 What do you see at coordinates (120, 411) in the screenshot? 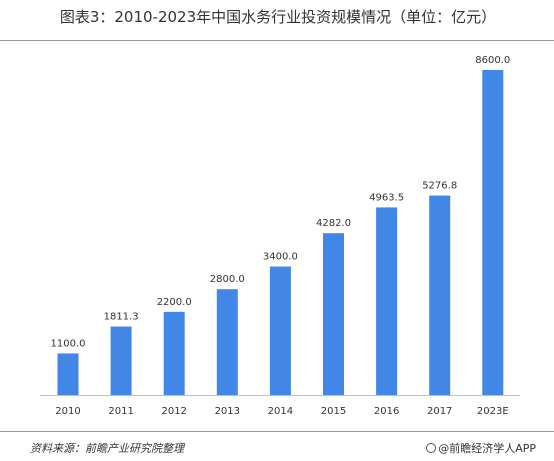
I see `x-tick-label-2011: 2011` at bounding box center [120, 411].